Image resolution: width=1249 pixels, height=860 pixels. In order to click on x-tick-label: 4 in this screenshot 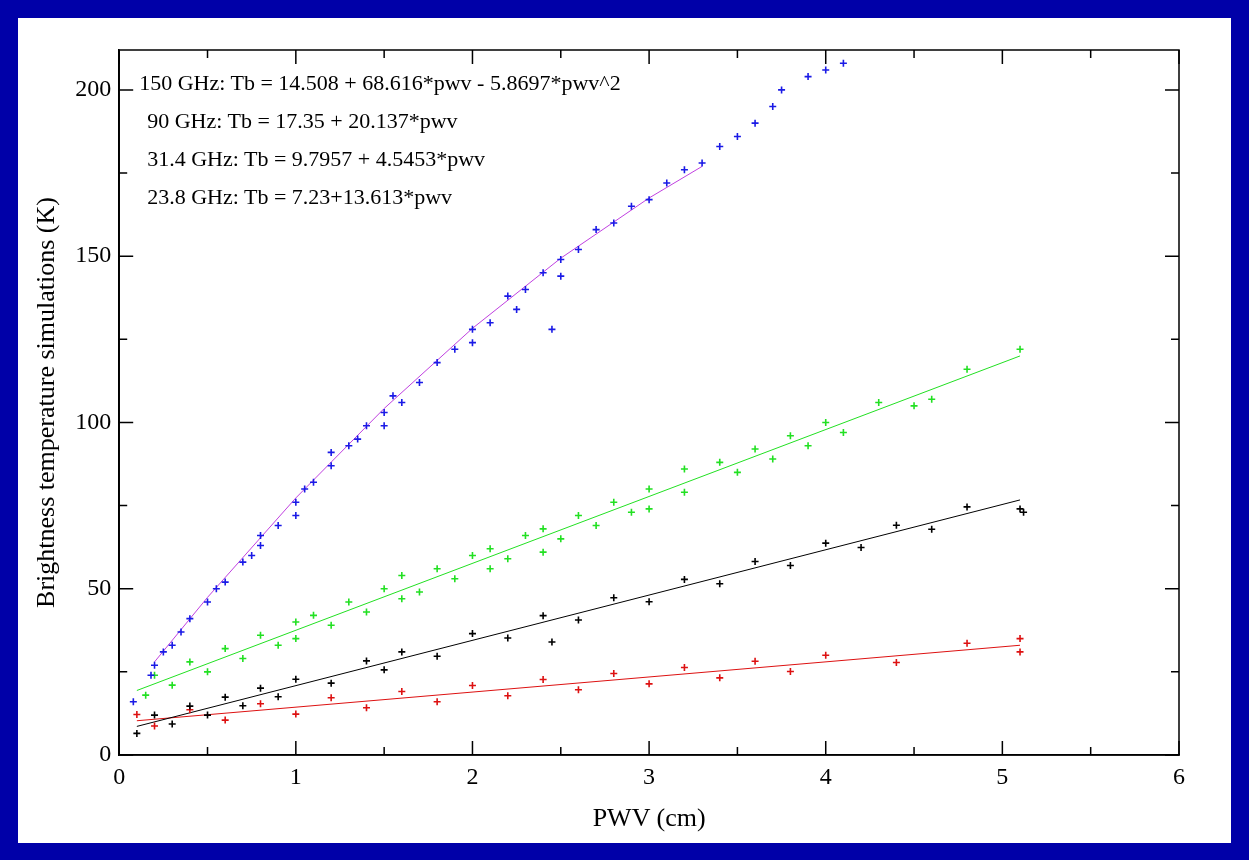, I will do `click(825, 775)`.